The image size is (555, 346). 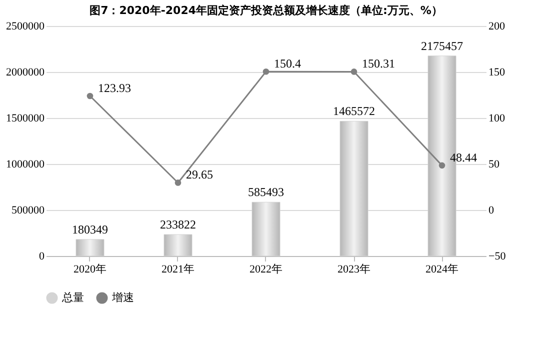 I want to click on data-label: 150.4, so click(x=287, y=63).